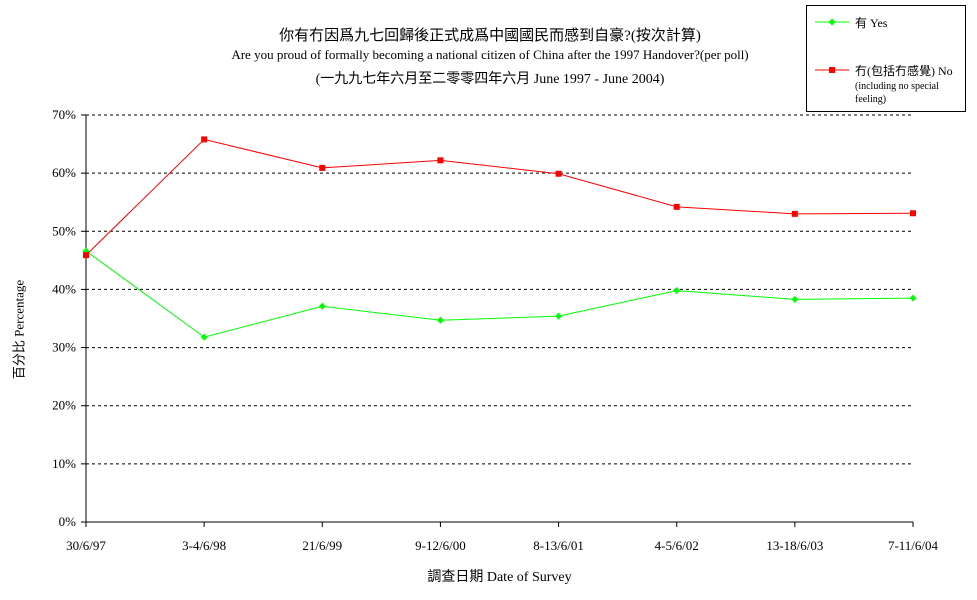 This screenshot has height=600, width=977. What do you see at coordinates (64, 405) in the screenshot?
I see `y-tick-label: 20%` at bounding box center [64, 405].